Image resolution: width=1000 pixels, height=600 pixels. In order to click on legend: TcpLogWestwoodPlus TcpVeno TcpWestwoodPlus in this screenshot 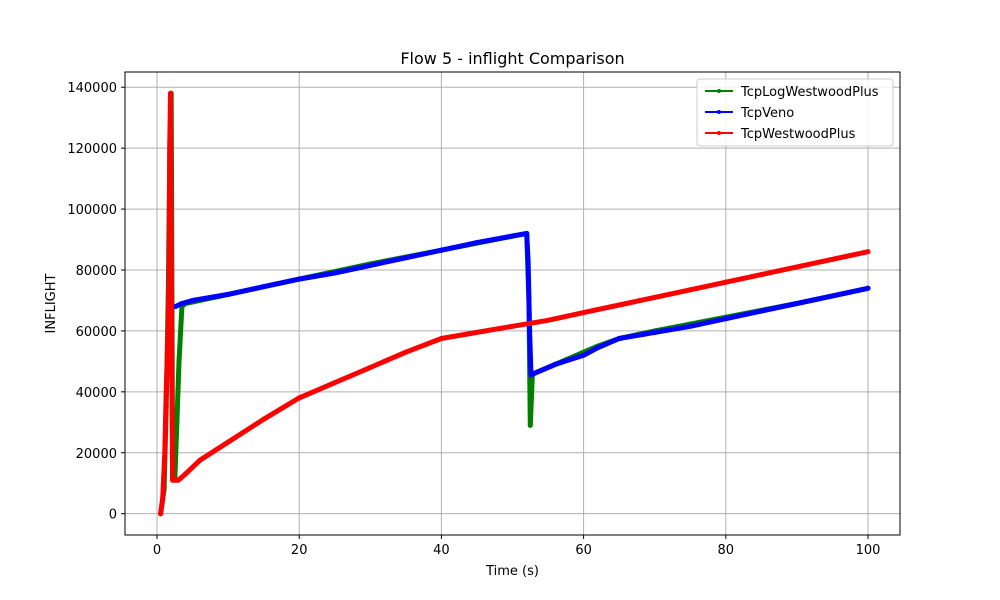, I will do `click(795, 112)`.